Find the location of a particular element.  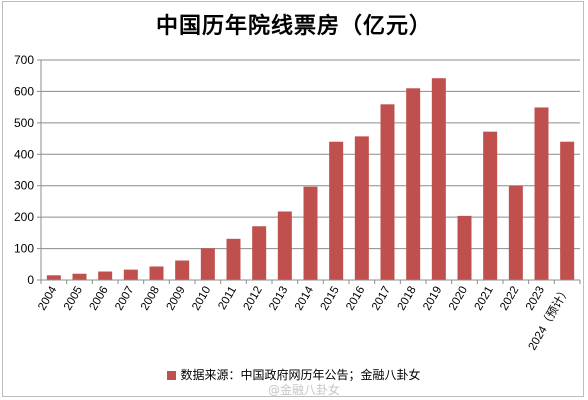

legend: 数据来源：中国政府网历年公告；金融八卦女 is located at coordinates (294, 374).